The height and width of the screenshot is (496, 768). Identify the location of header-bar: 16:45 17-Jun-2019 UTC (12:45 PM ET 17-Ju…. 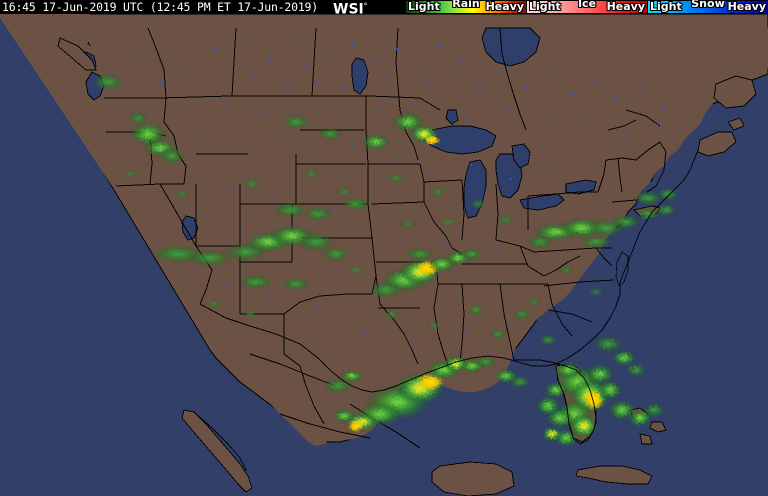
(384, 8).